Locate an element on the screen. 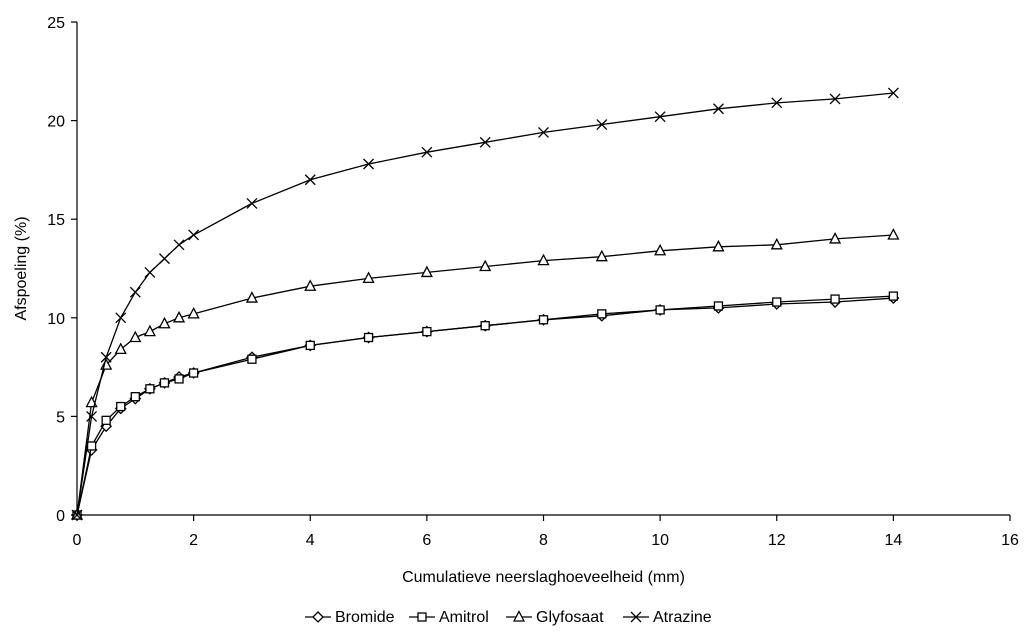 Image resolution: width=1024 pixels, height=634 pixels. y-axis-title: Afspoeling (%) is located at coordinates (21, 268).